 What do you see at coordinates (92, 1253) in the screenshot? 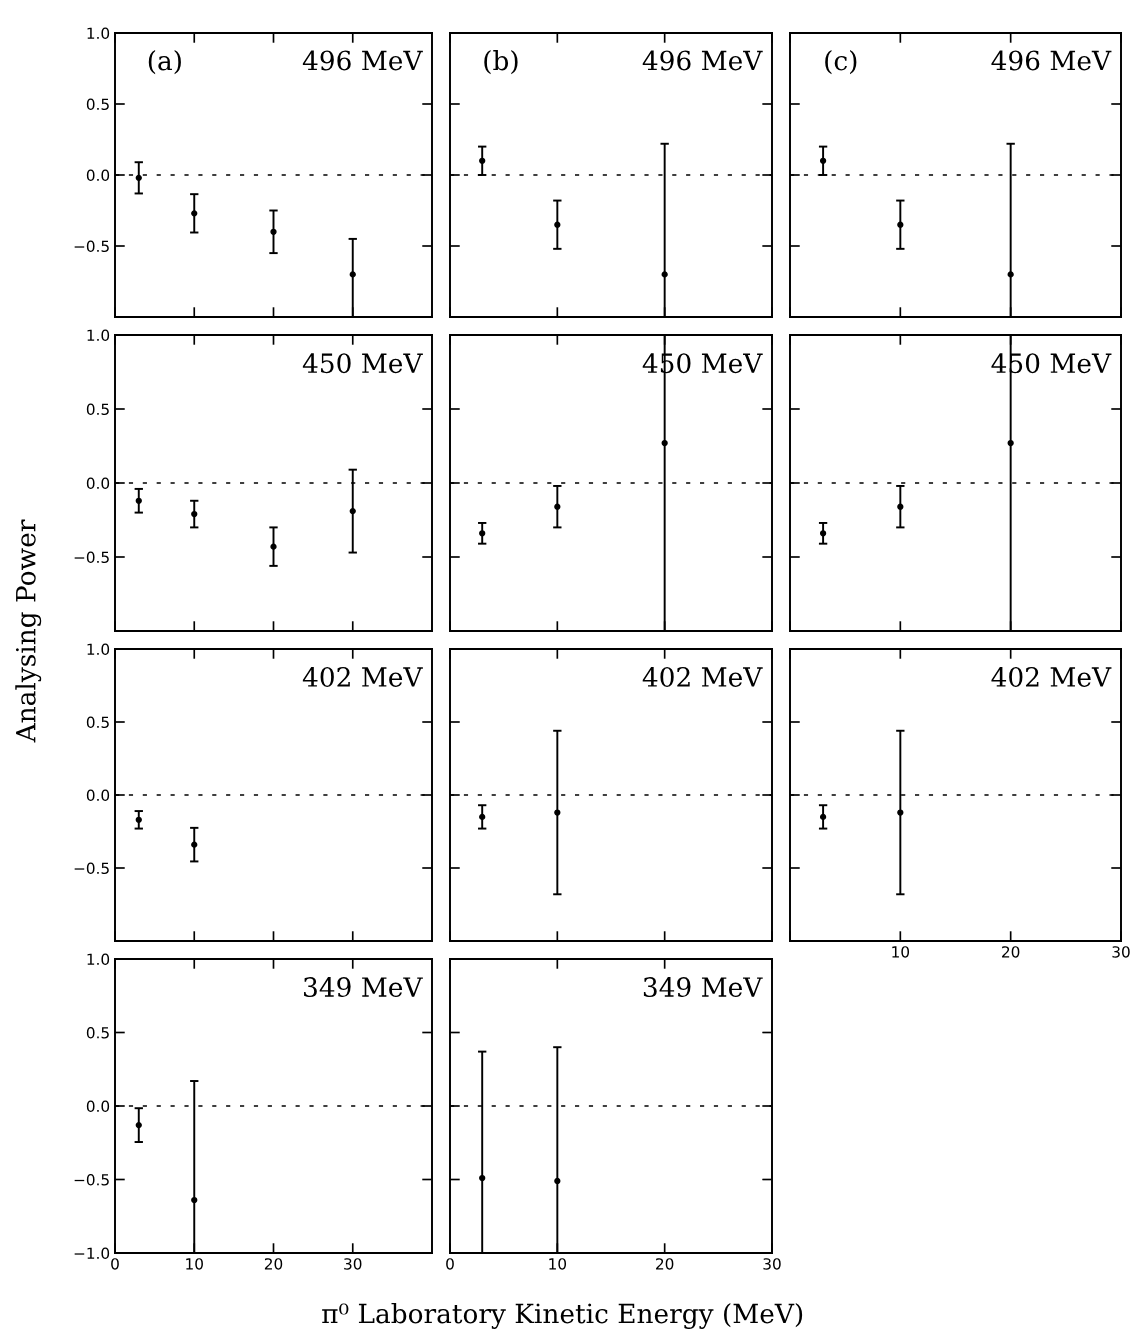
I see `y-tick-label: −1.0` at bounding box center [92, 1253].